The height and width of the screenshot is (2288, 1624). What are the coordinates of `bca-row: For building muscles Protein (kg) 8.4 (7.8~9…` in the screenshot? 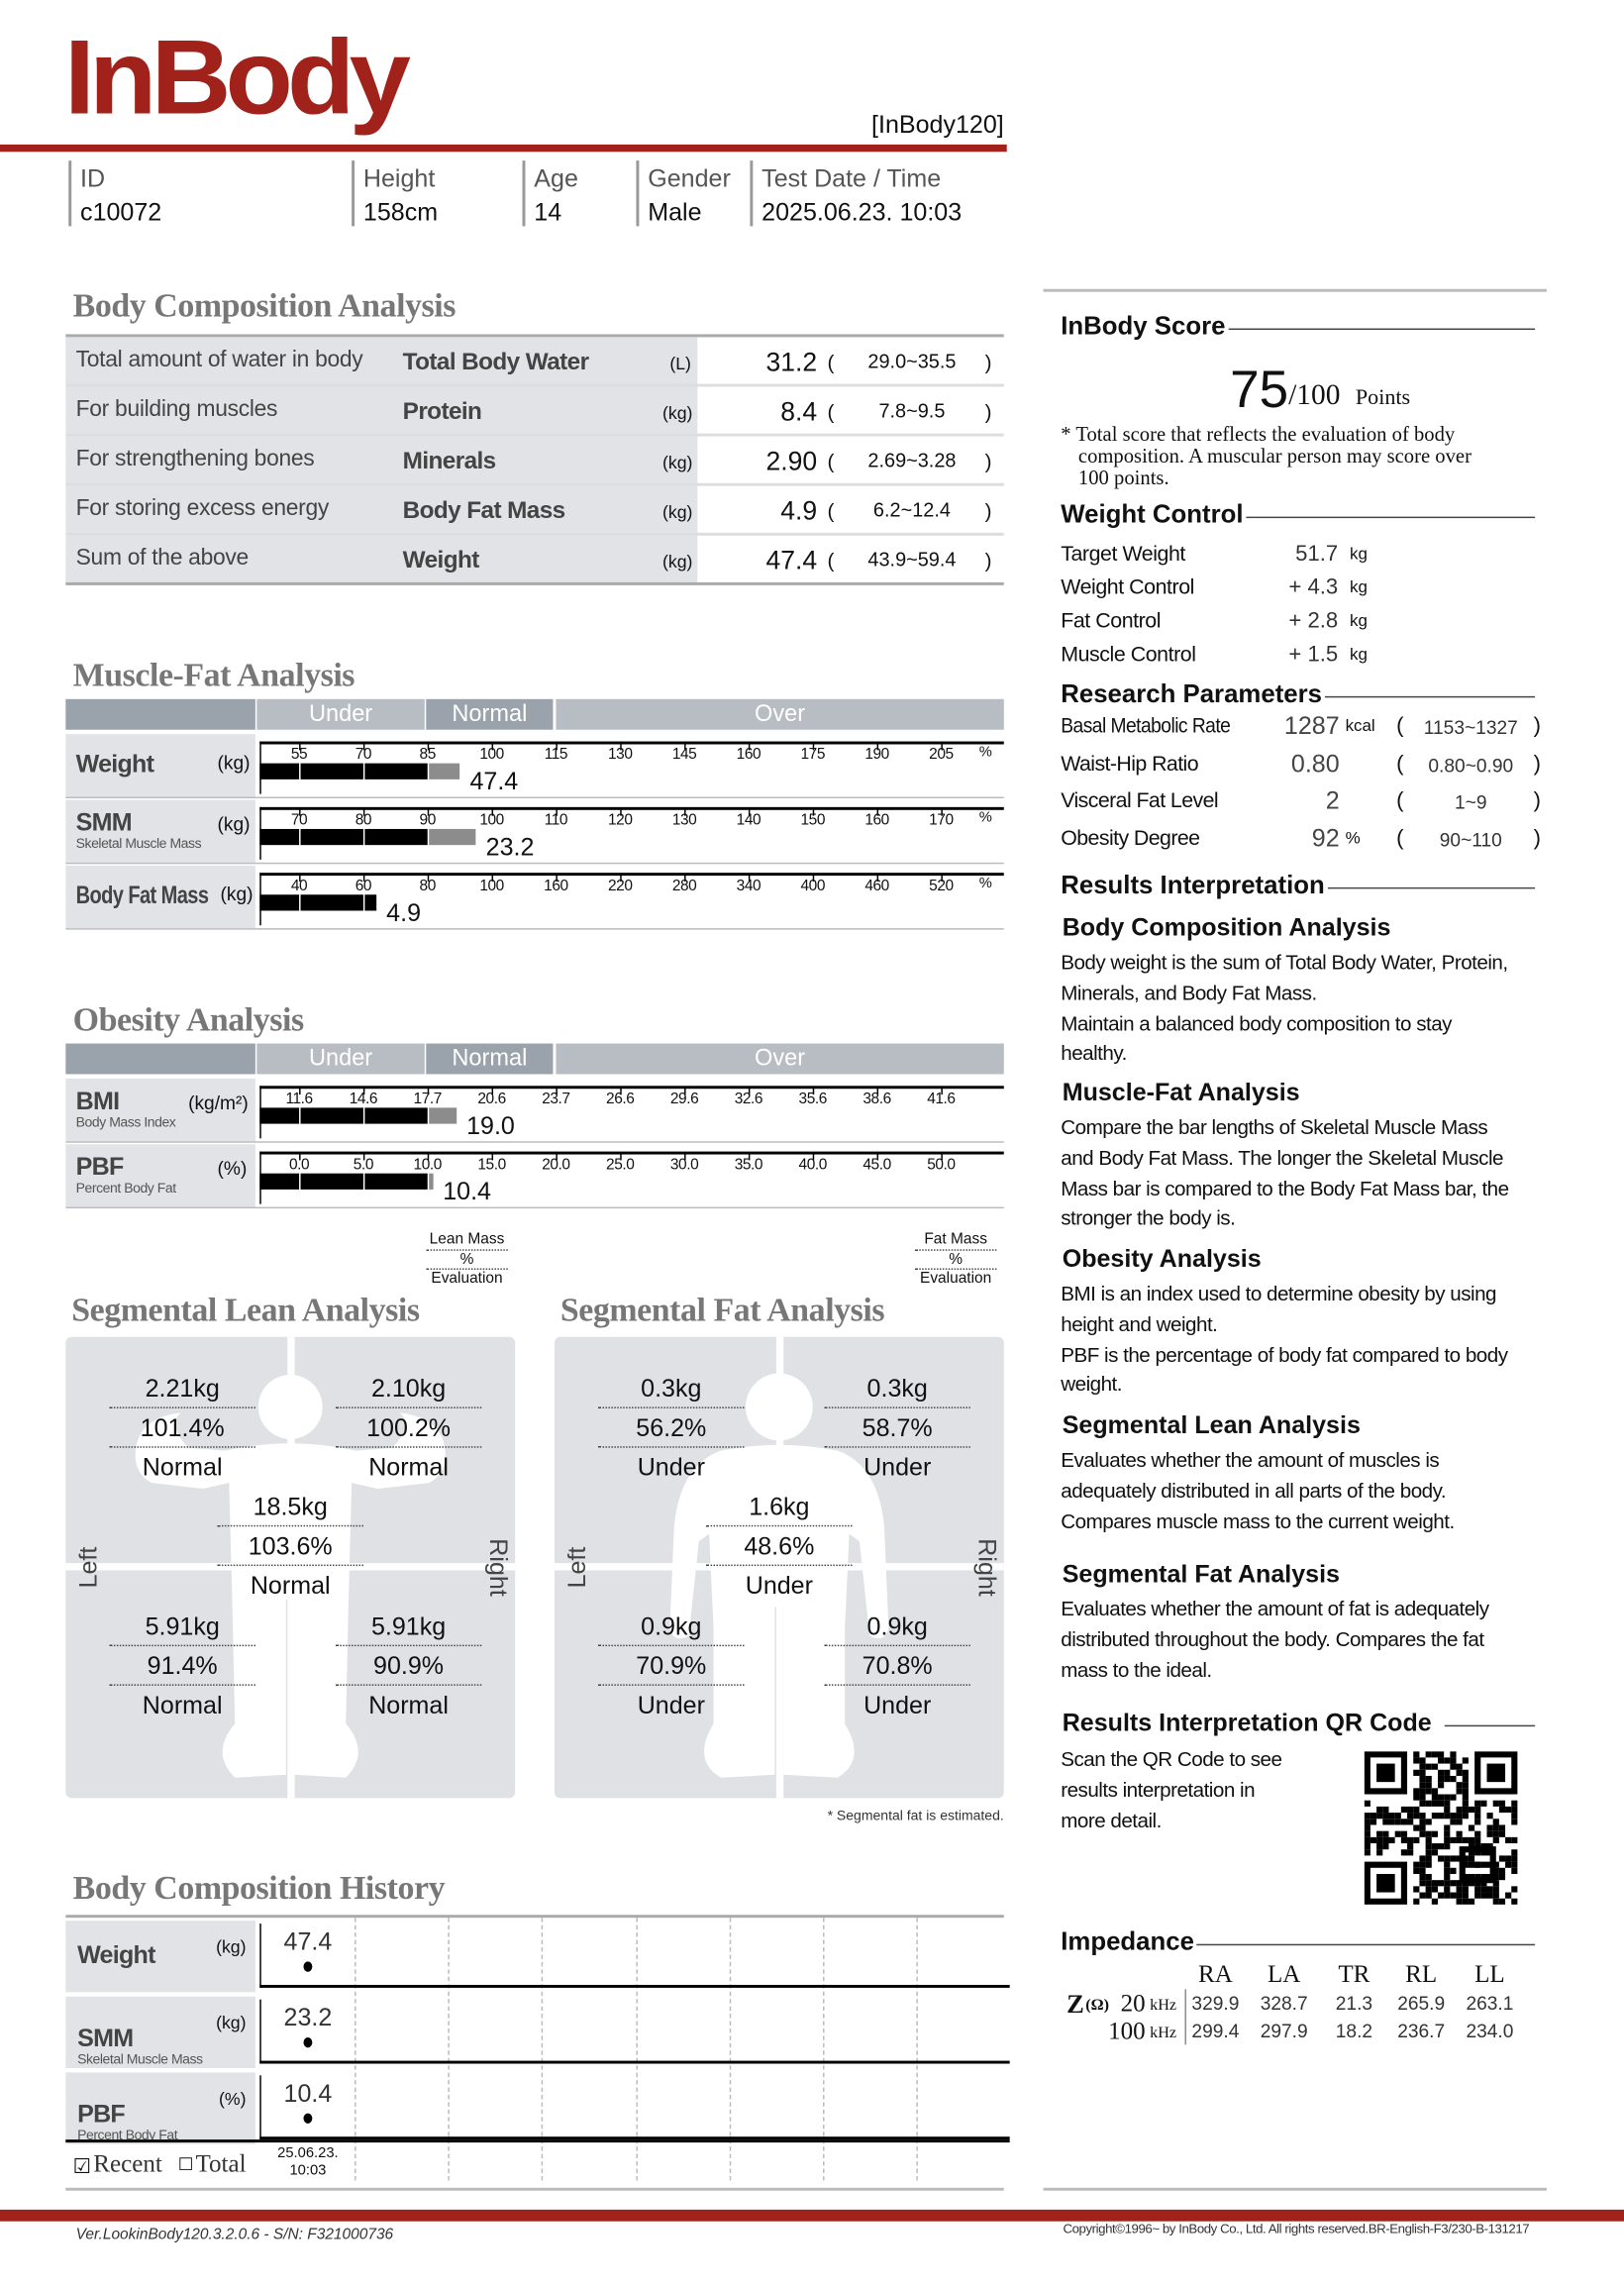 It's located at (534, 410).